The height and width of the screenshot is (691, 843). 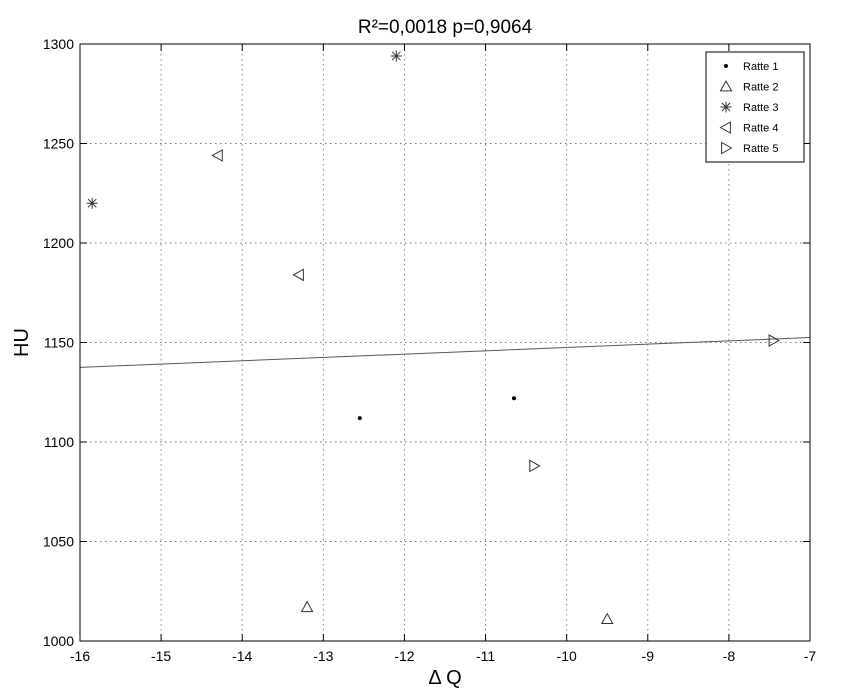 I want to click on legend-entry-label: Ratte 5, so click(x=760, y=149).